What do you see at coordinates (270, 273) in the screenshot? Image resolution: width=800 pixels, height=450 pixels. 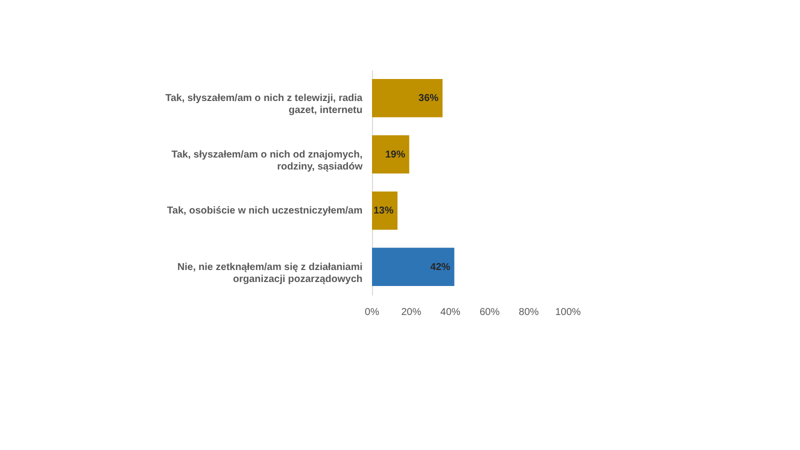 I see `y-tick-label: Nie, nie zetknąłem/am się z działaniami organizacji pozarządowych` at bounding box center [270, 273].